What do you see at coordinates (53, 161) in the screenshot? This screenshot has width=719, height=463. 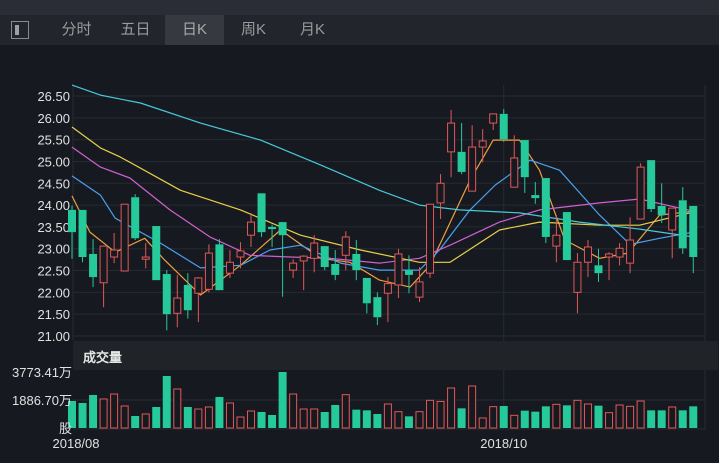 I see `price-tick-label: 25.00` at bounding box center [53, 161].